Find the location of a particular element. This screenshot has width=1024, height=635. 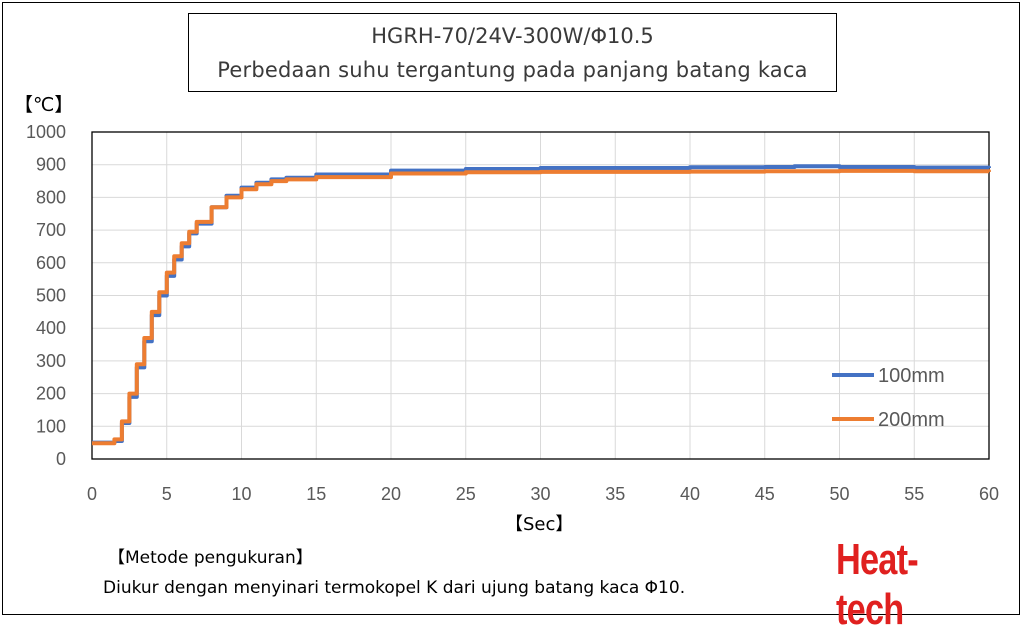

heat-tech-logo: Heat-tech is located at coordinates (877, 584).